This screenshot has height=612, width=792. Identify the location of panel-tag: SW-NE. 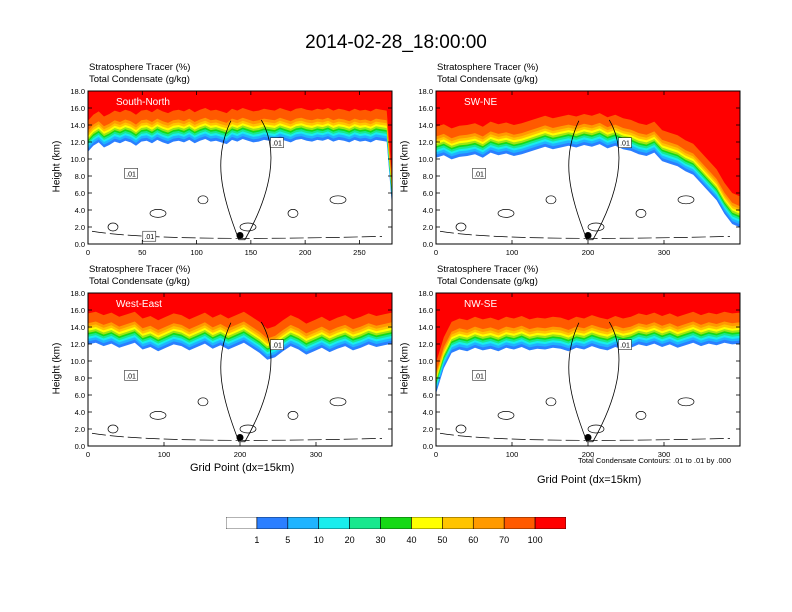
(480, 102).